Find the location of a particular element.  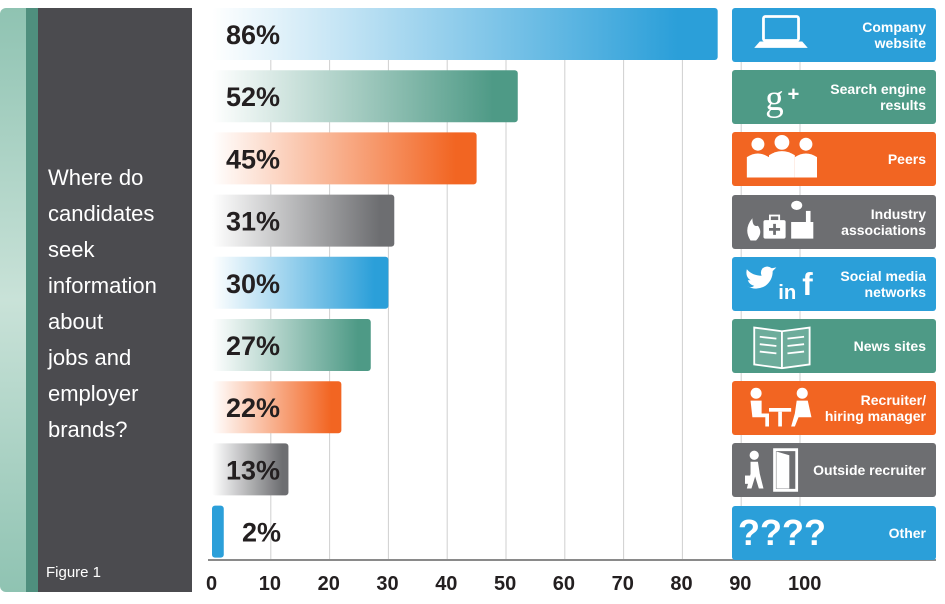

industry-icon is located at coordinates (781, 222).